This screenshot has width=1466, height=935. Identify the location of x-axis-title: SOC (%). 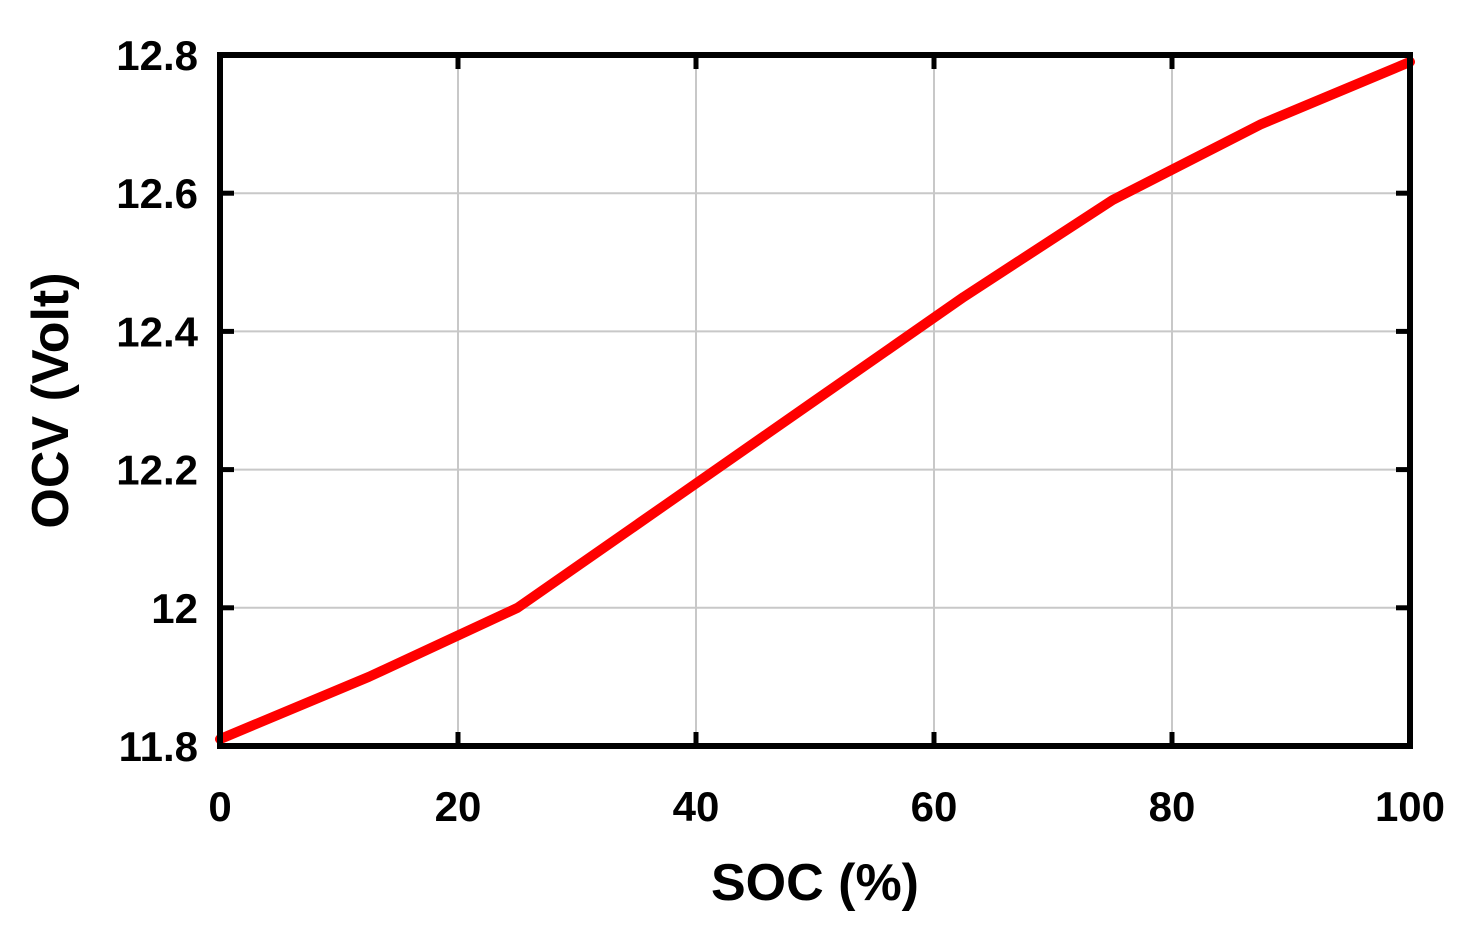
(815, 883).